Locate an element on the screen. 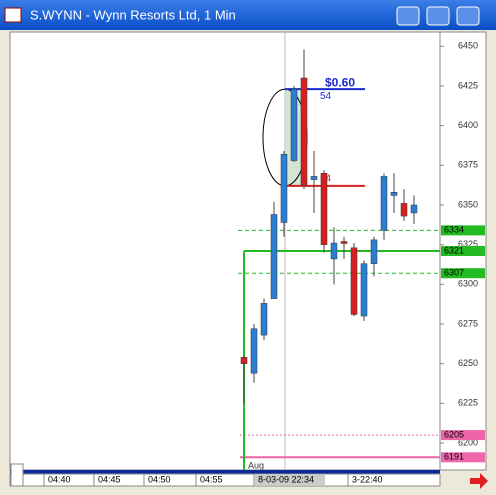  level-label: 6191 is located at coordinates (454, 457).